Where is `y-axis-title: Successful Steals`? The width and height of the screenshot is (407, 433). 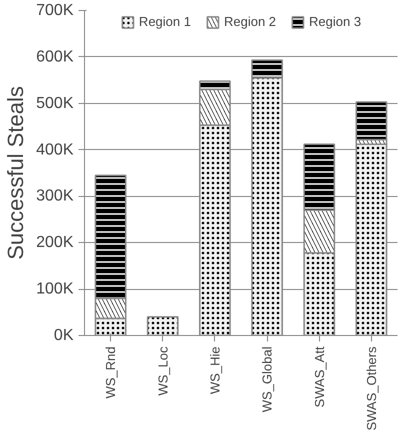 y-axis-title: Successful Steals is located at coordinates (15, 173).